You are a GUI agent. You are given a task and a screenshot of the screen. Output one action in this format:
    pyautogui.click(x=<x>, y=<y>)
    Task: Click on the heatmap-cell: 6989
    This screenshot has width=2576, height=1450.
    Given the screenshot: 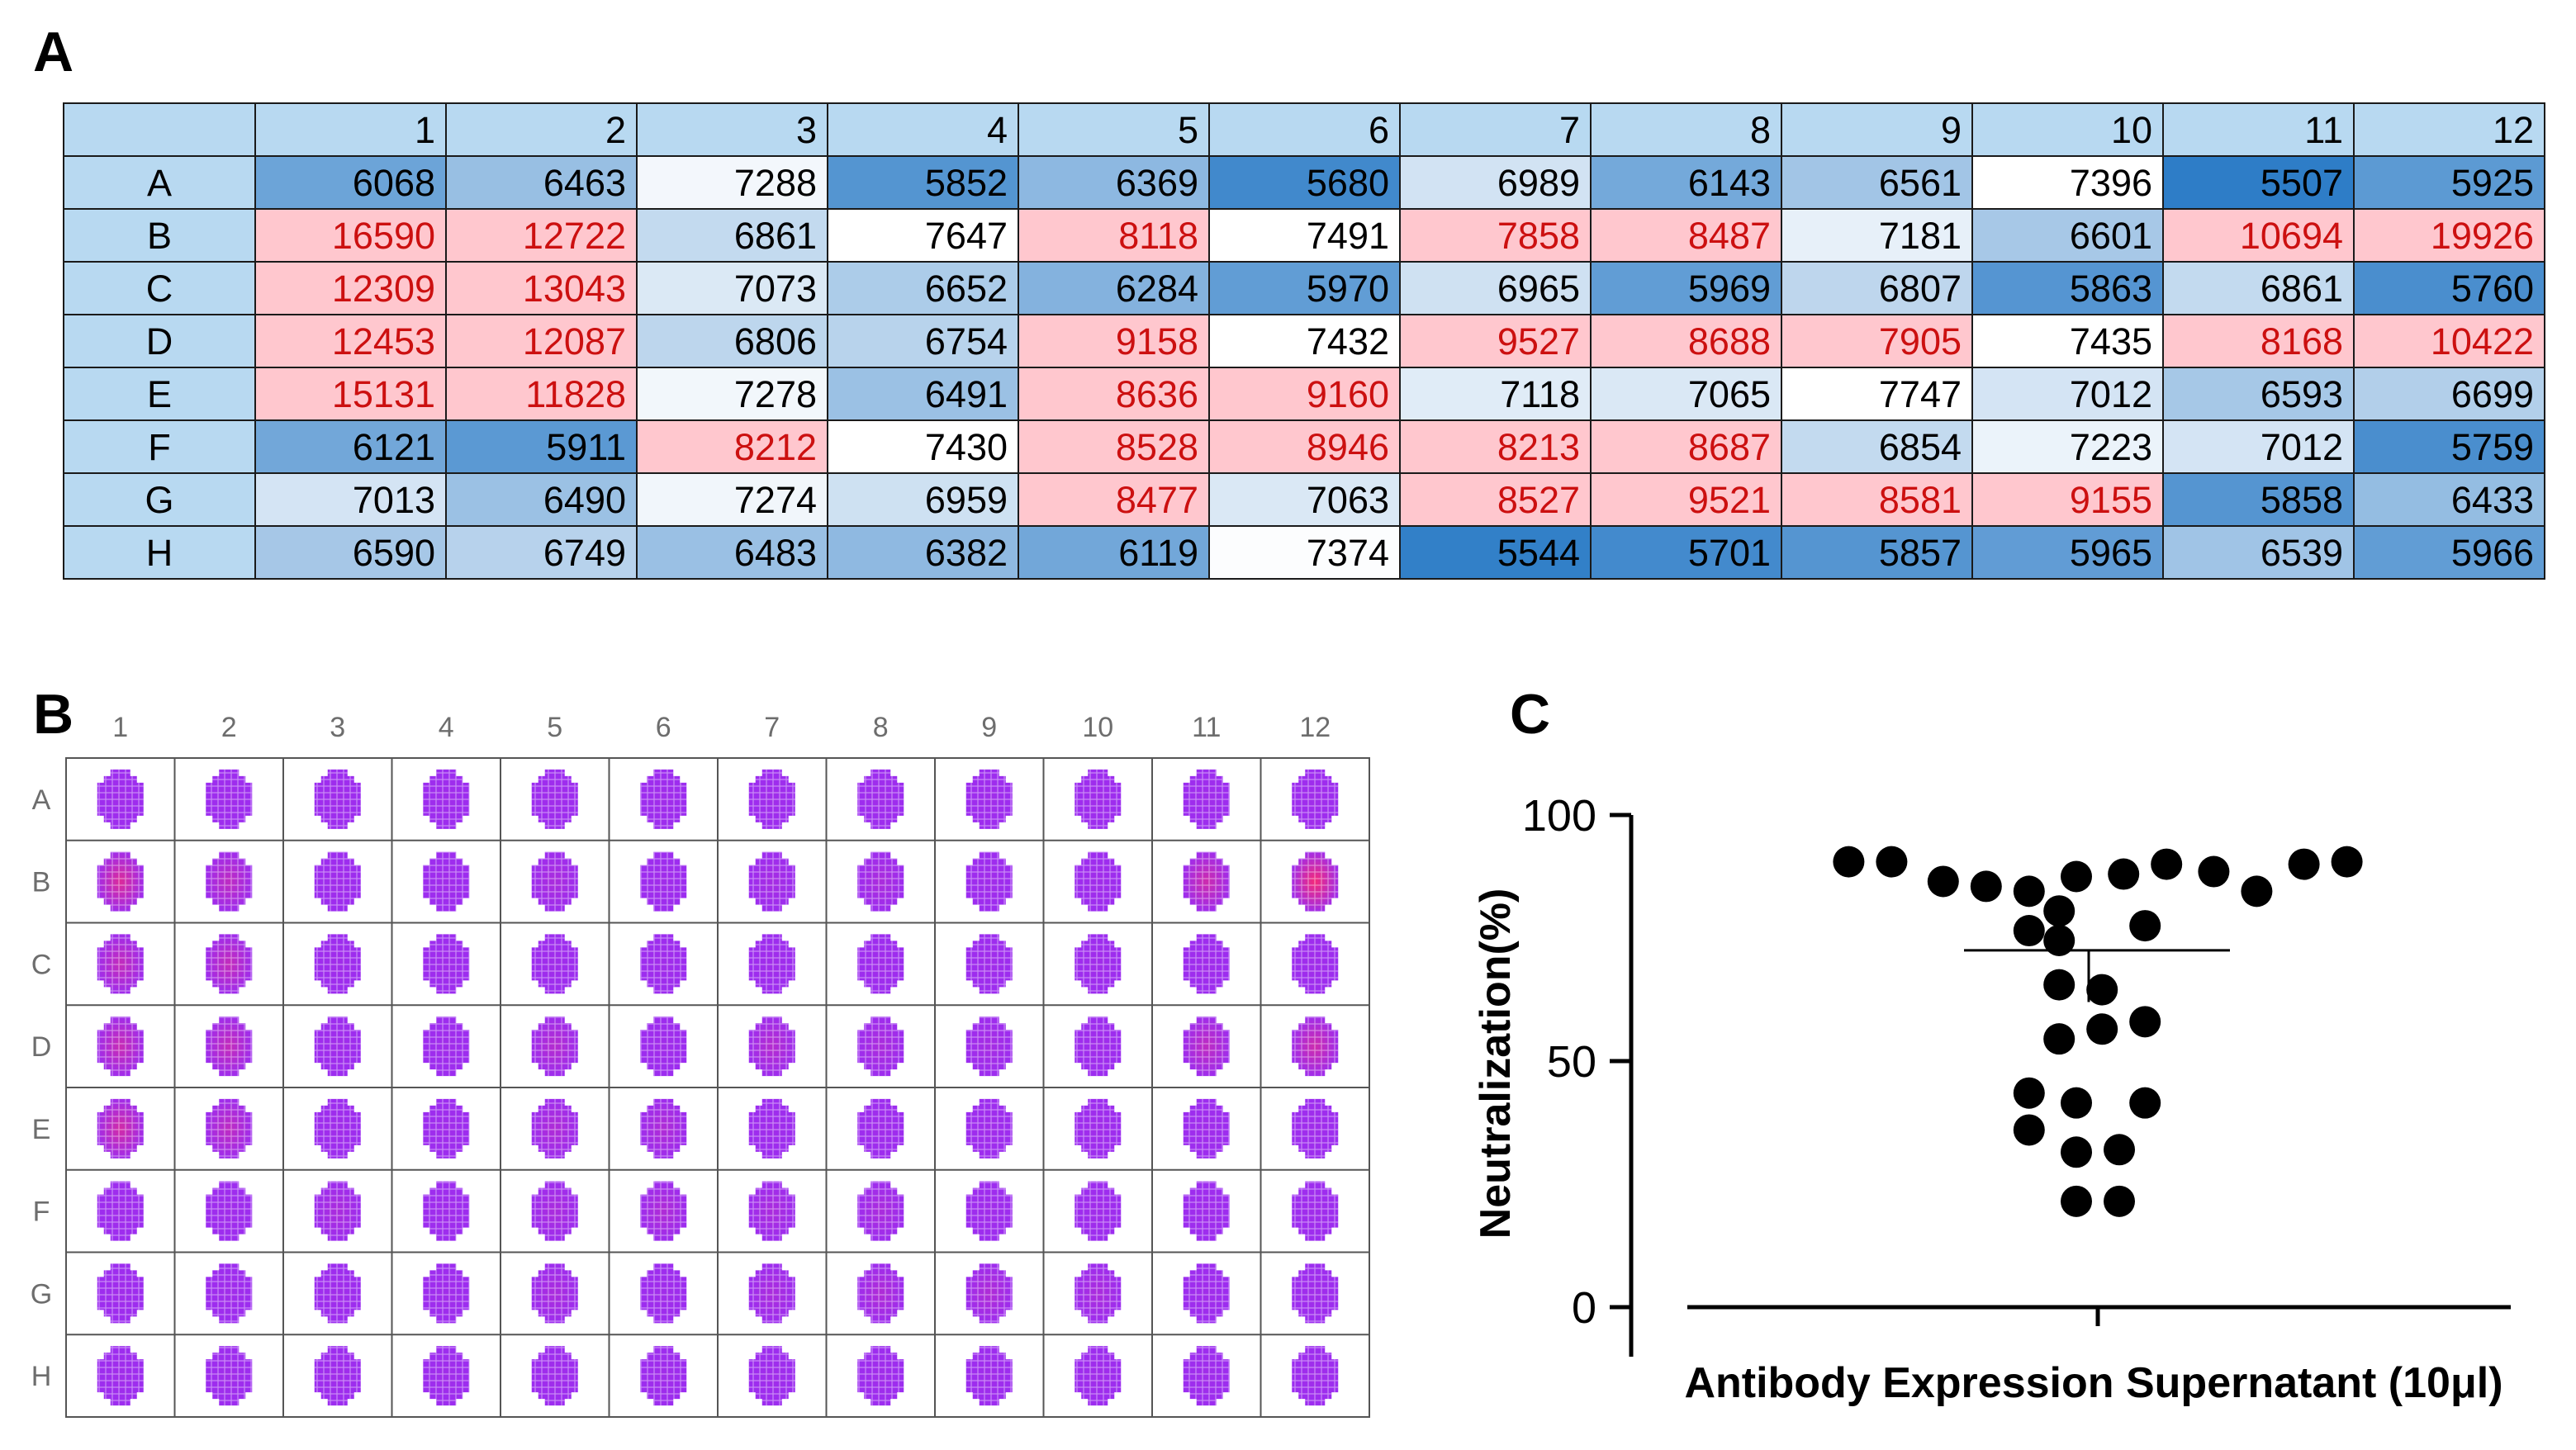 What is the action you would take?
    pyautogui.click(x=1495, y=183)
    